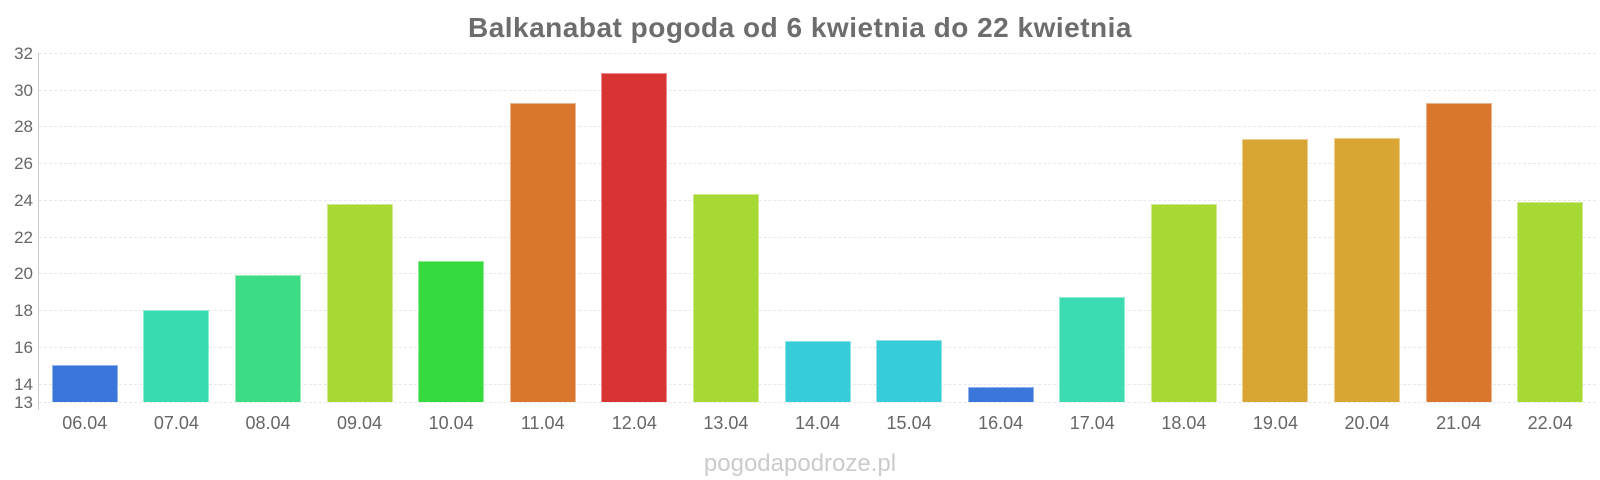 The height and width of the screenshot is (480, 1600). I want to click on watermark-text: pogodapodroze.pl, so click(800, 463).